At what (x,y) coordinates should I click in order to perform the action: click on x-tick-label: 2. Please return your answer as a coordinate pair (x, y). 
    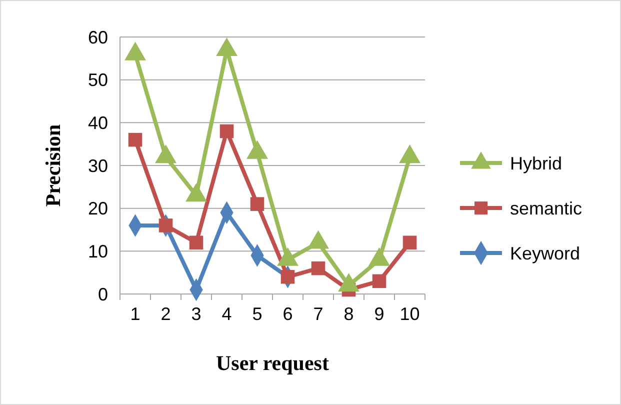
    Looking at the image, I should click on (165, 314).